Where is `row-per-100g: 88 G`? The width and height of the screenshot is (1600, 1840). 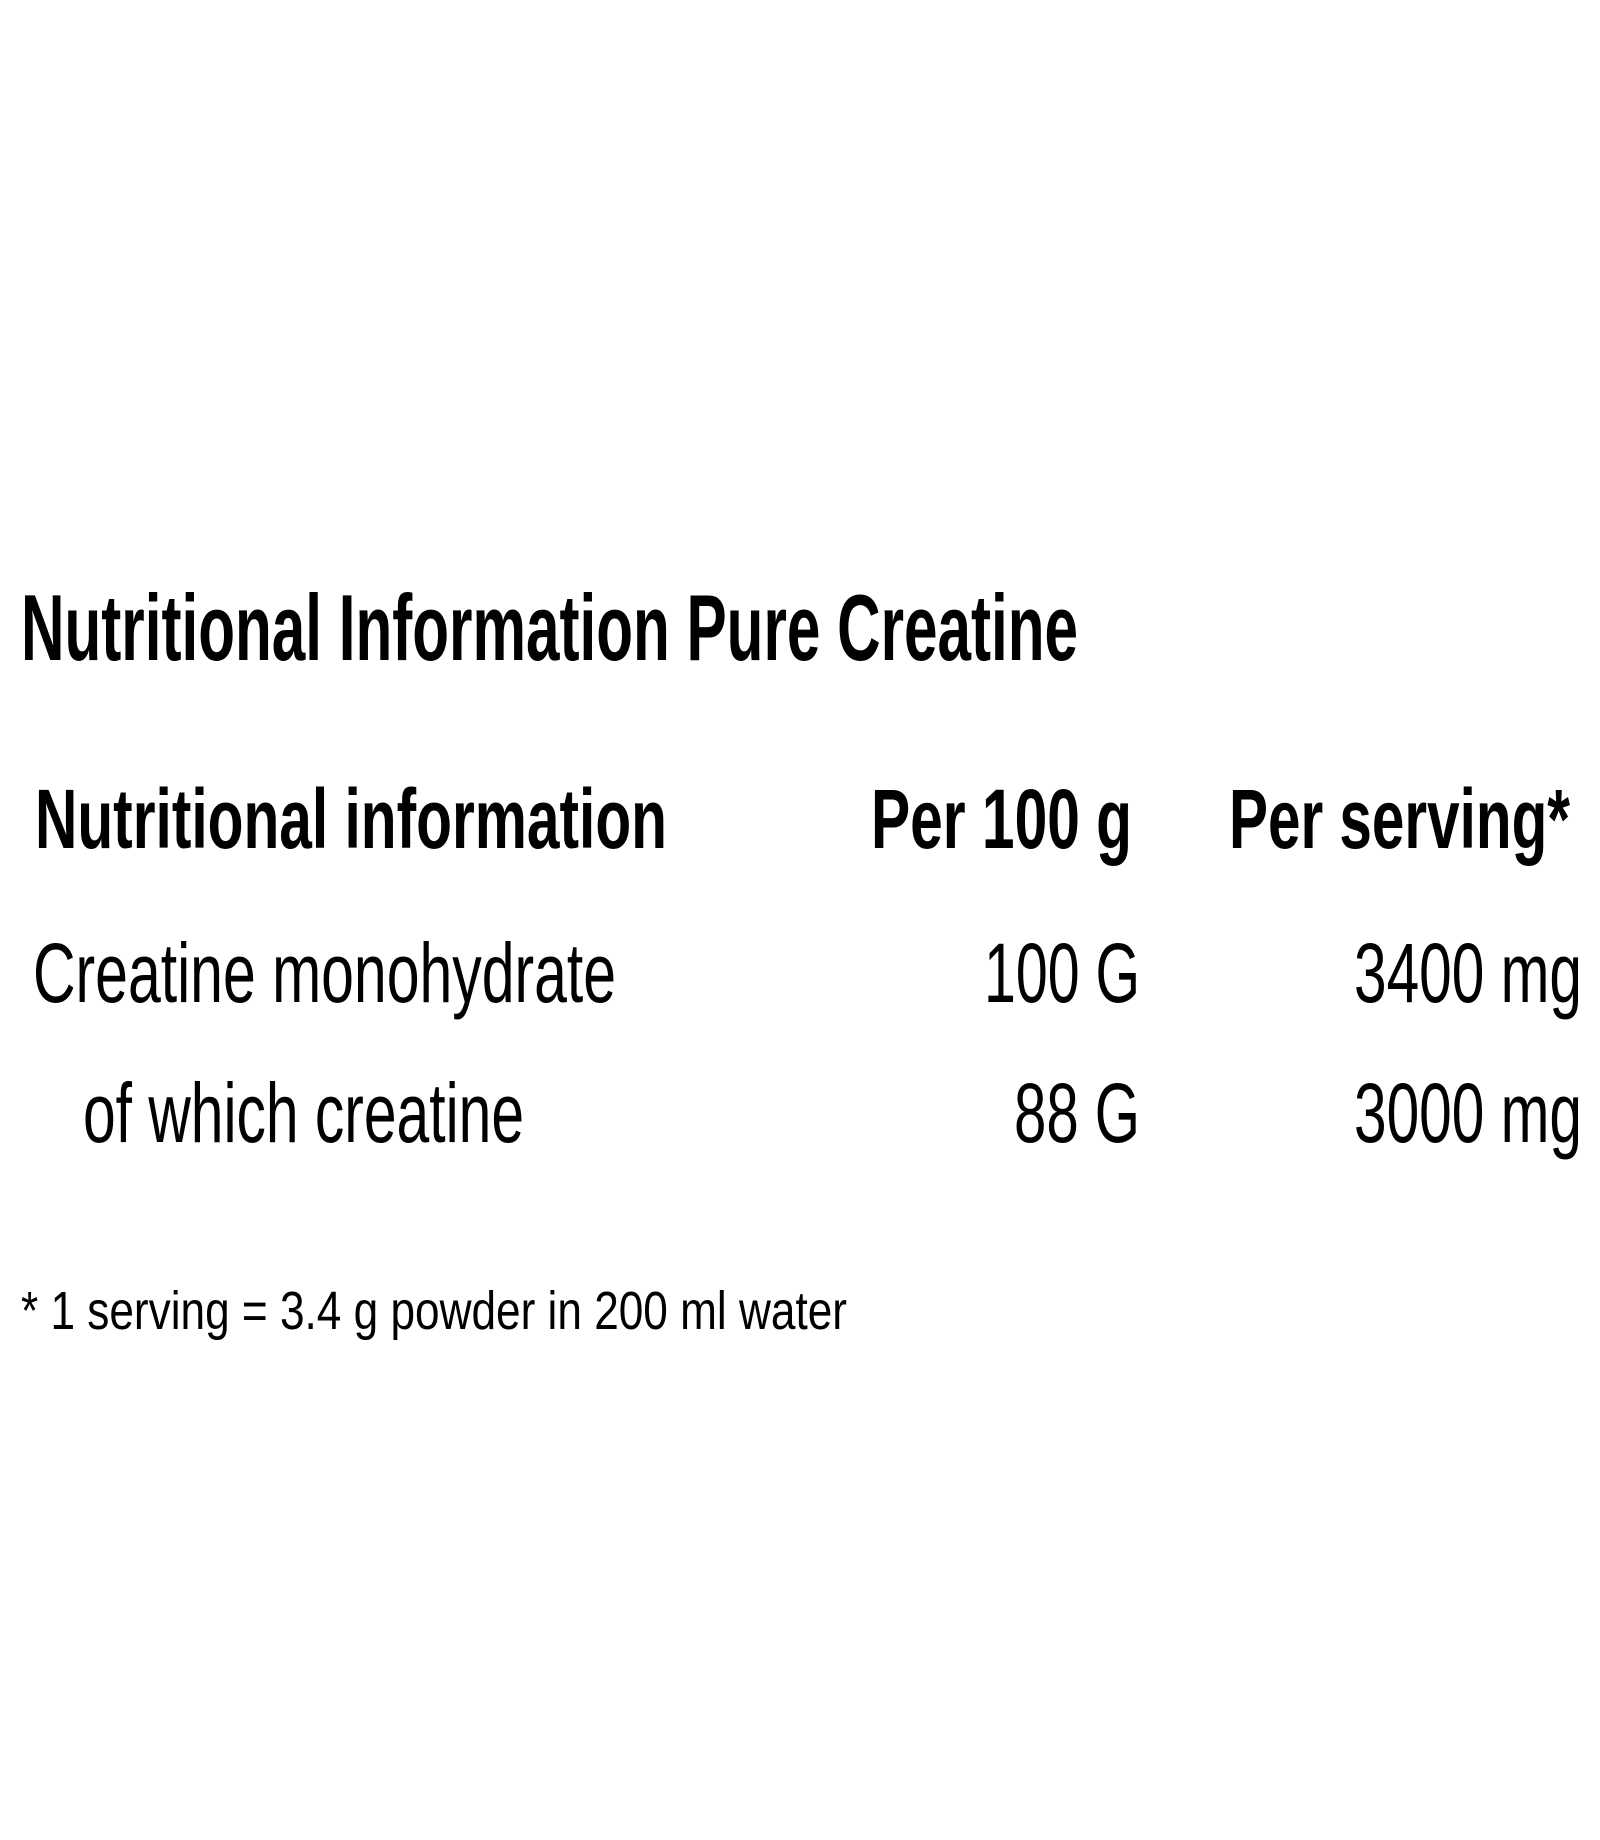
row-per-100g: 88 G is located at coordinates (1077, 1113).